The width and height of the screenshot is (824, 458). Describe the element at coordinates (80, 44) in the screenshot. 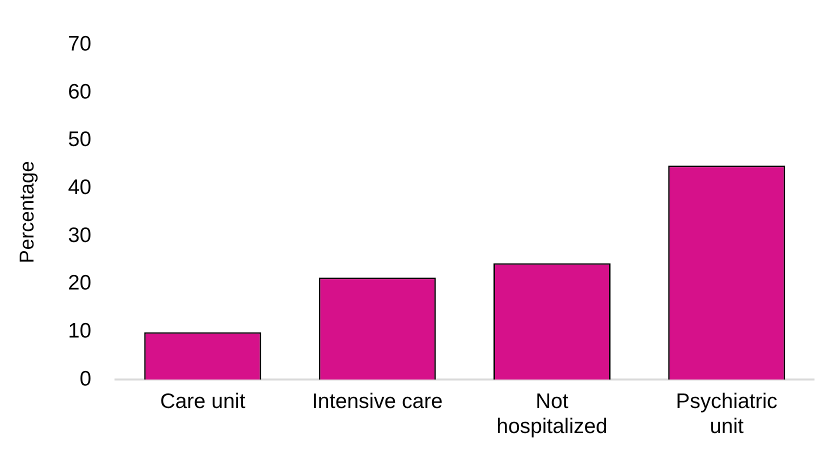

I see `y-tick-label: 70` at that location.